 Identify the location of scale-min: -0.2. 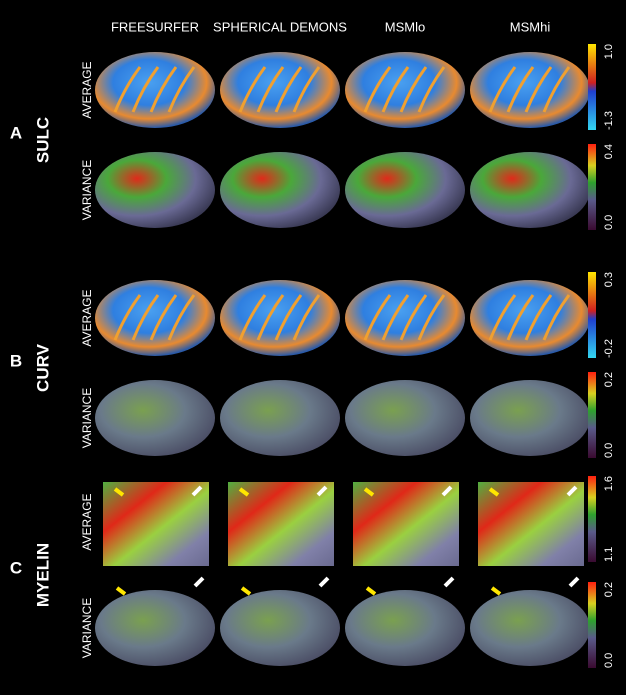
(609, 348).